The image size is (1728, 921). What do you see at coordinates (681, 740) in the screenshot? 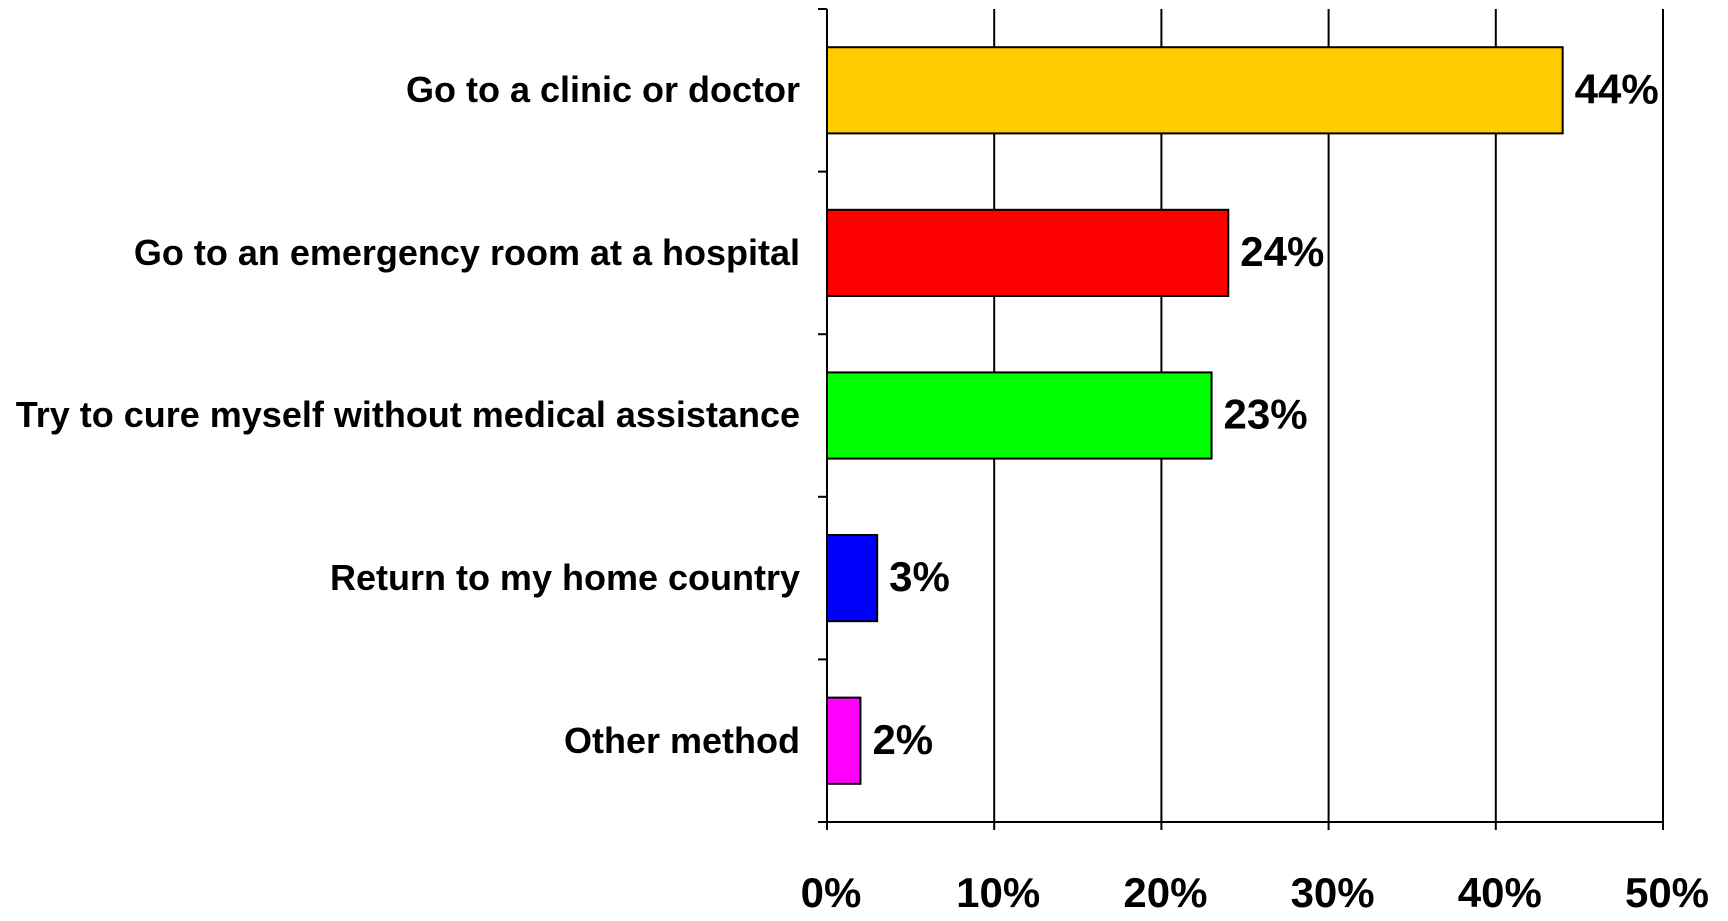
I see `category-label: Other method` at bounding box center [681, 740].